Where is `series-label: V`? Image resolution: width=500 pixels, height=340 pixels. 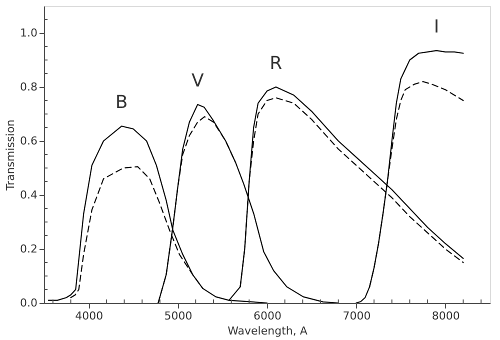 series-label: V is located at coordinates (197, 81).